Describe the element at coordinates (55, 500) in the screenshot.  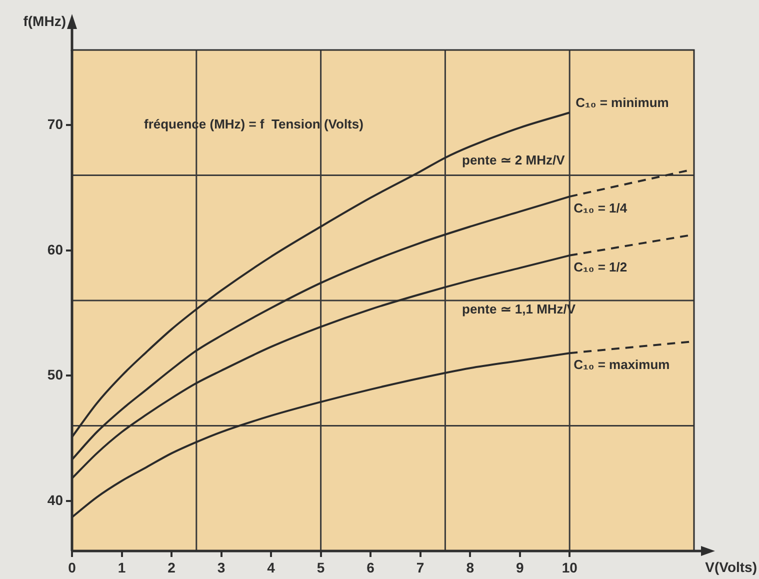
I see `y-tick-label: 40` at that location.